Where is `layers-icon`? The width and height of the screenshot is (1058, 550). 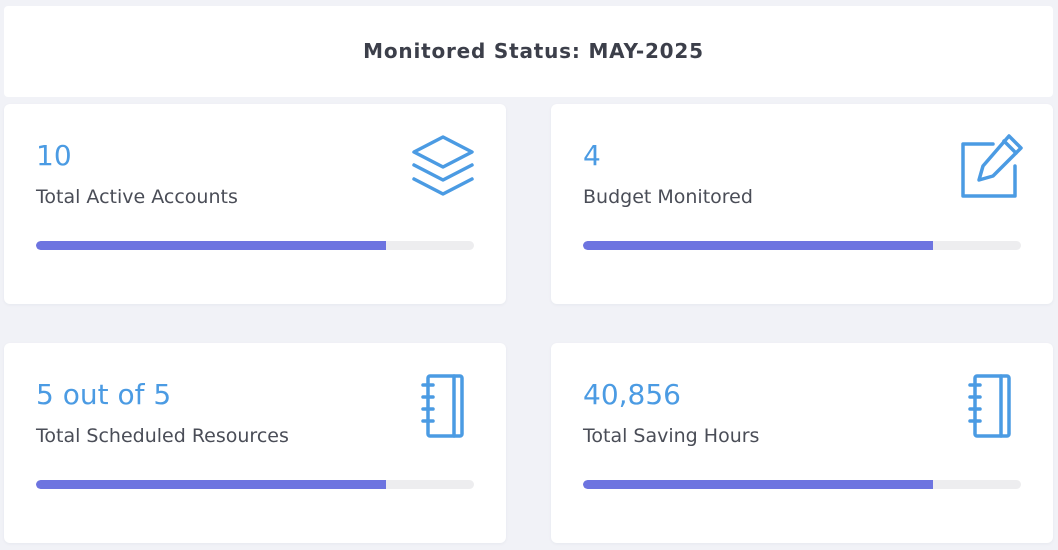
layers-icon is located at coordinates (443, 167).